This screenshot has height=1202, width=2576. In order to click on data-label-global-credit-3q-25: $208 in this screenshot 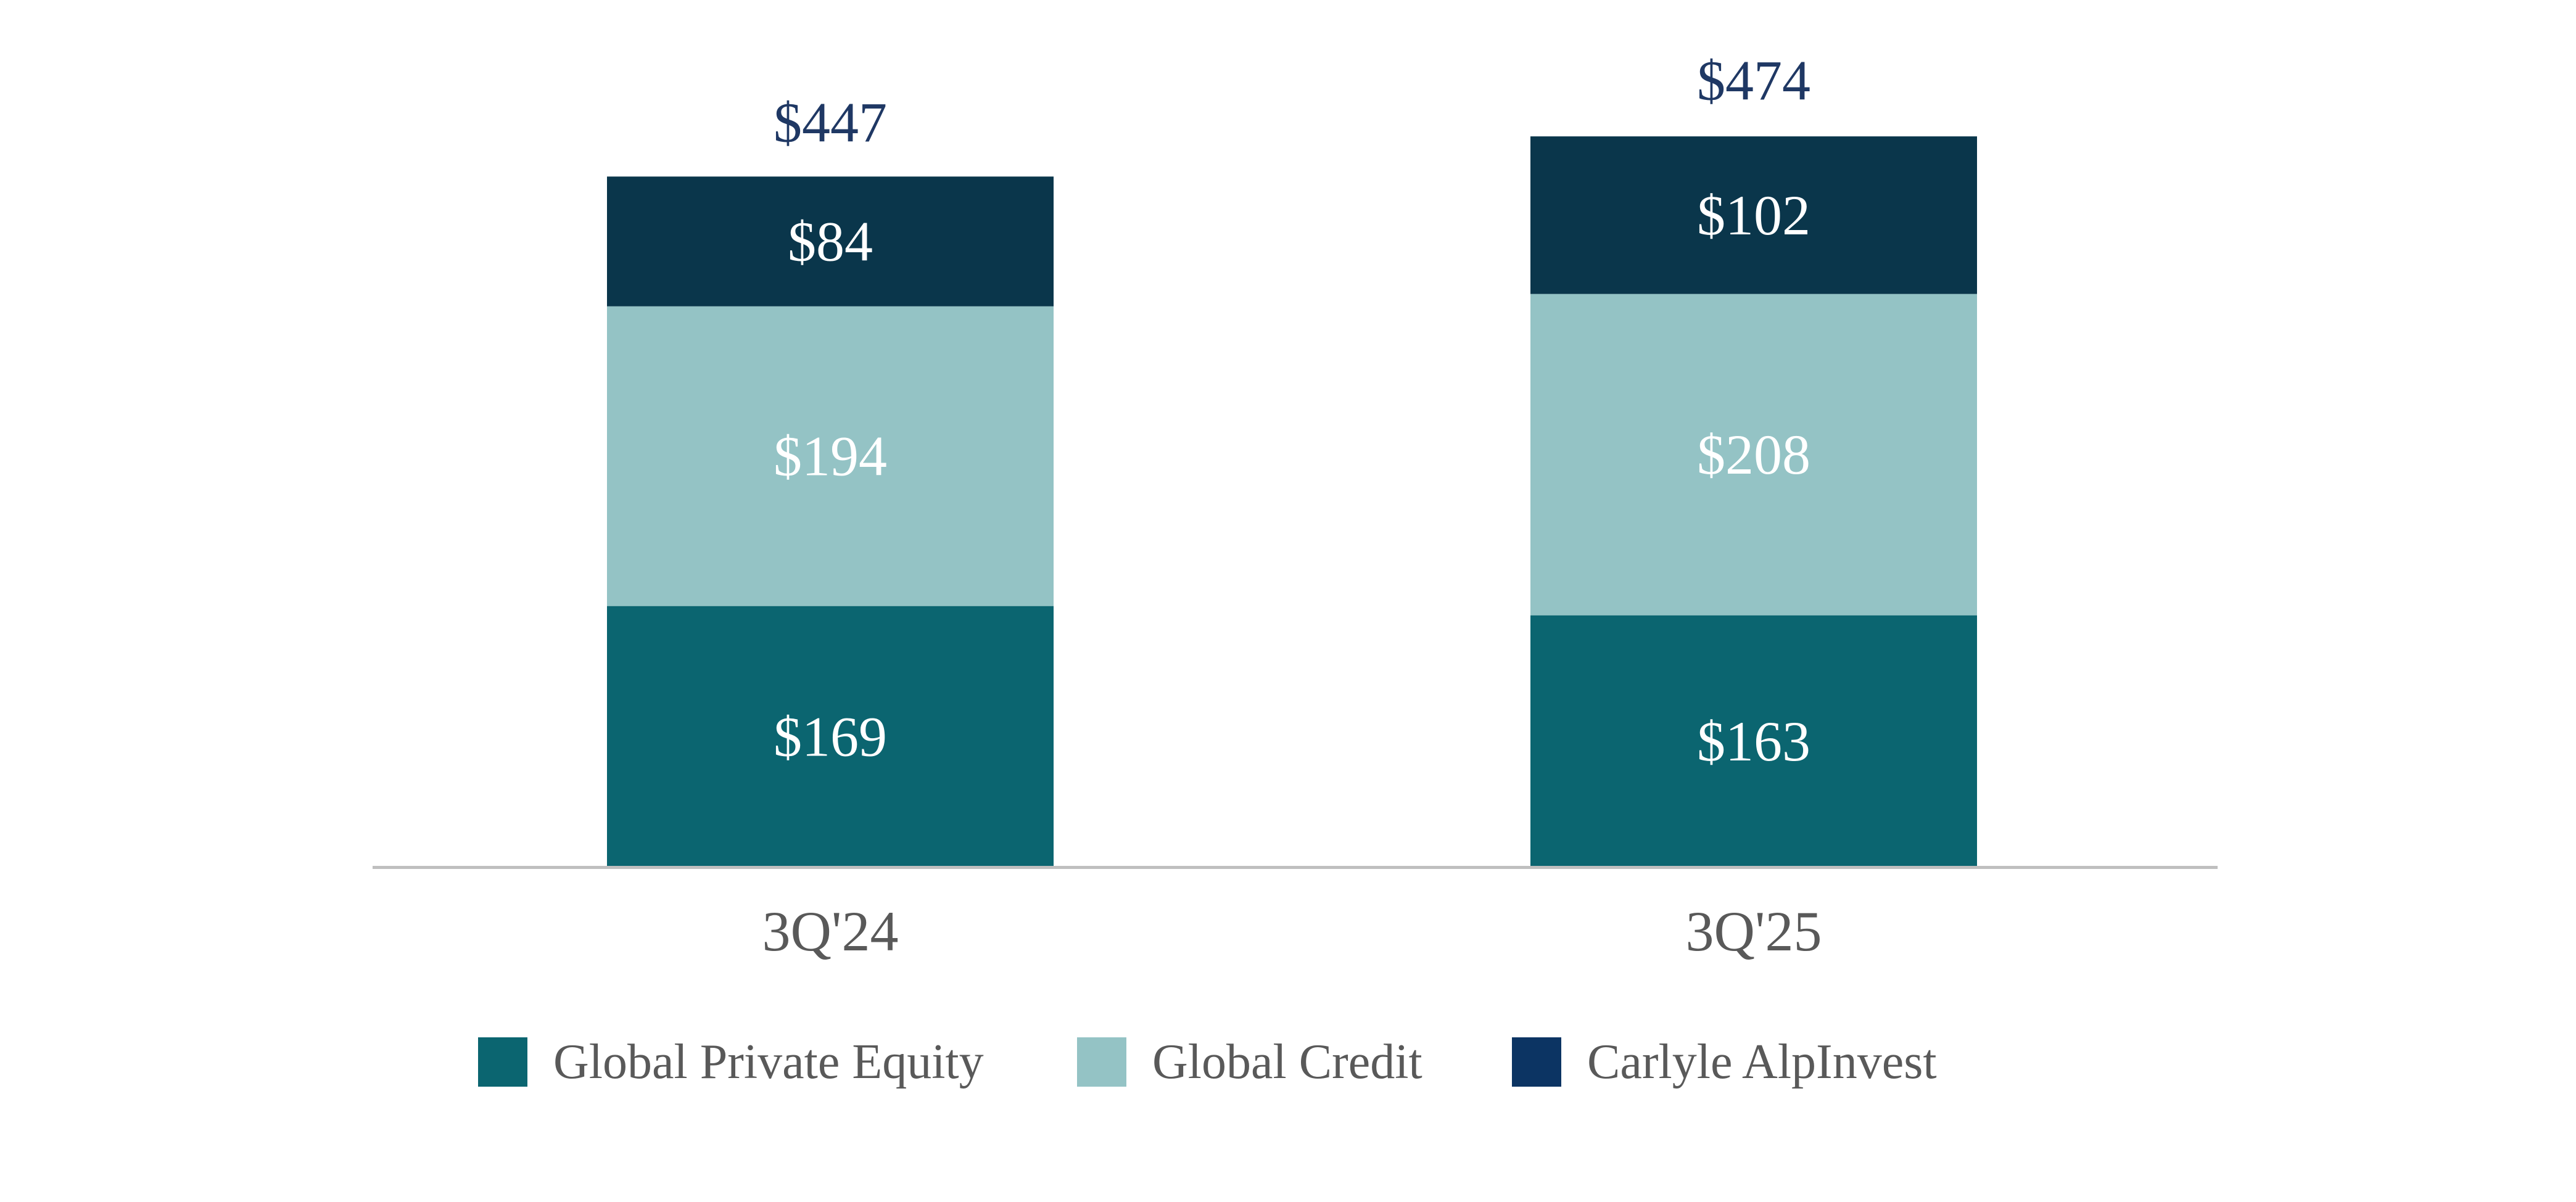, I will do `click(1754, 454)`.